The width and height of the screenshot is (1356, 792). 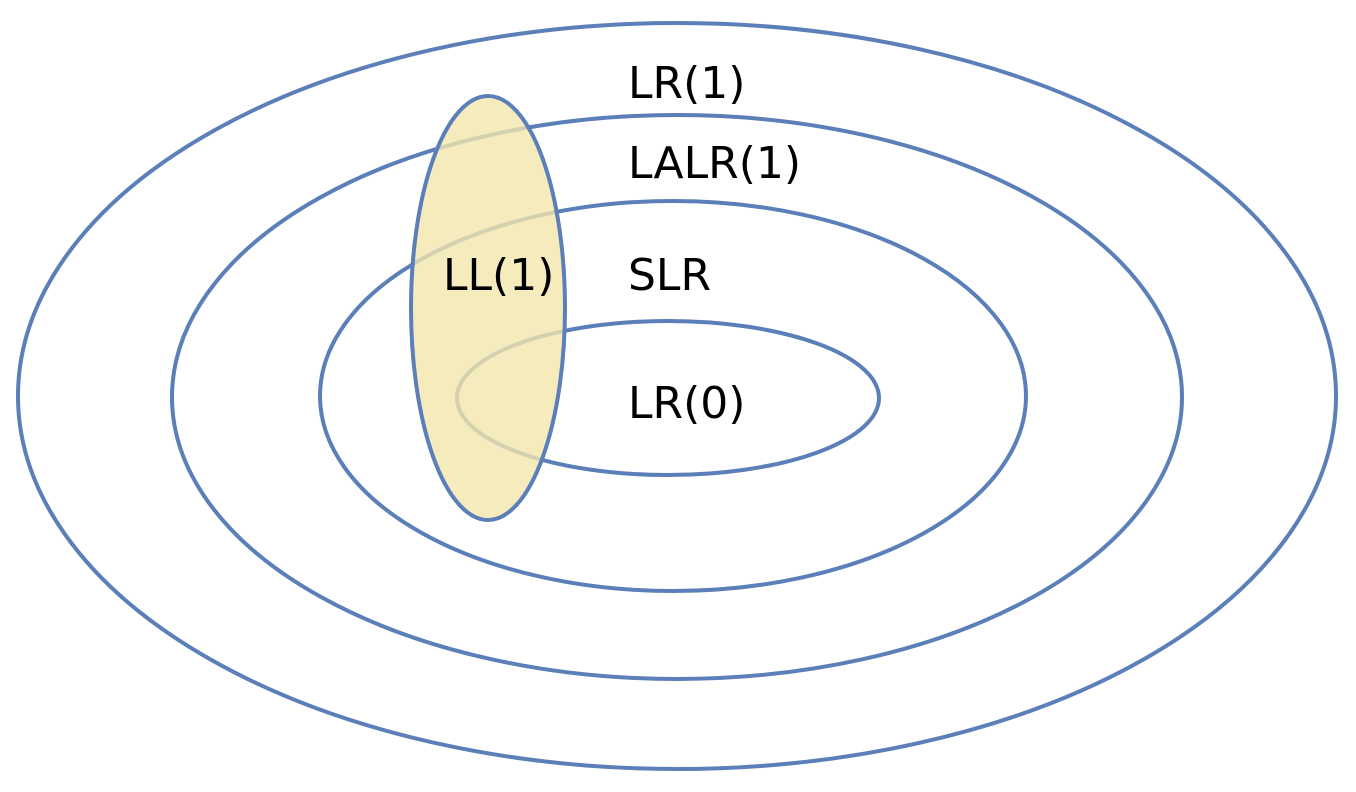 What do you see at coordinates (498, 275) in the screenshot?
I see `ll1-label: LL(1)` at bounding box center [498, 275].